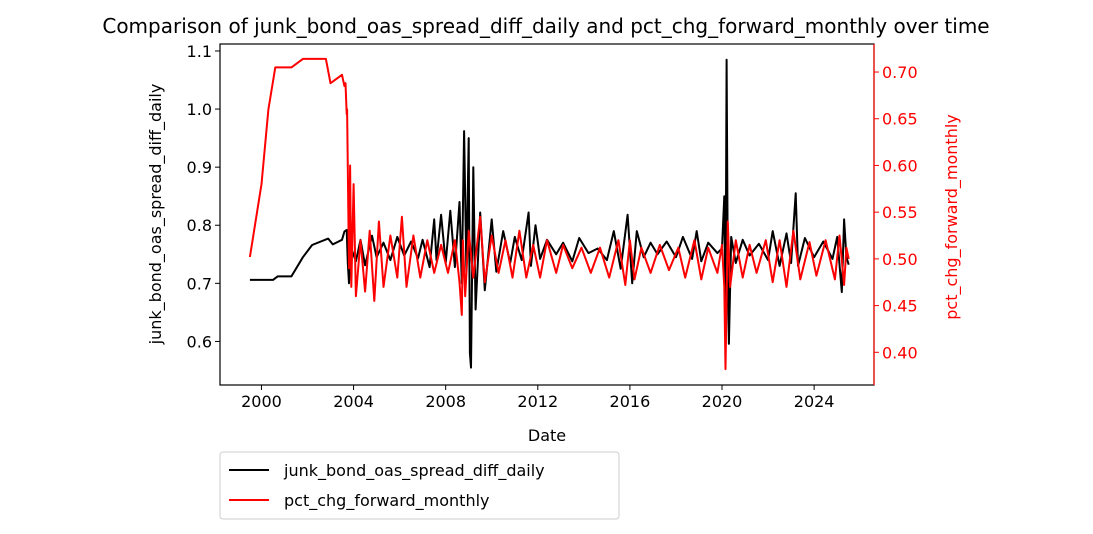  What do you see at coordinates (445, 401) in the screenshot?
I see `x-tick-label: 2008` at bounding box center [445, 401].